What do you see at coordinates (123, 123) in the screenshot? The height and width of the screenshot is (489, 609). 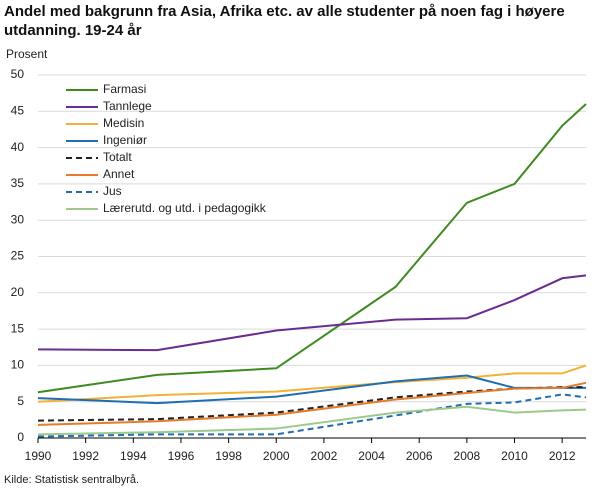 I see `legend-label: Medisin` at bounding box center [123, 123].